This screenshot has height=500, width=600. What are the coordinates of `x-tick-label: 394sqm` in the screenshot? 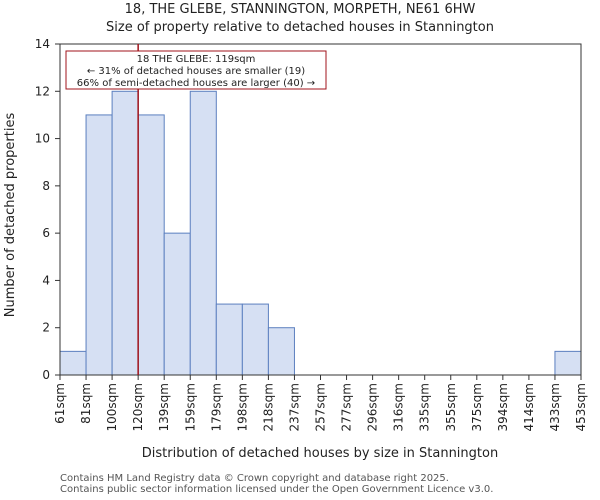 It's located at (503, 407).